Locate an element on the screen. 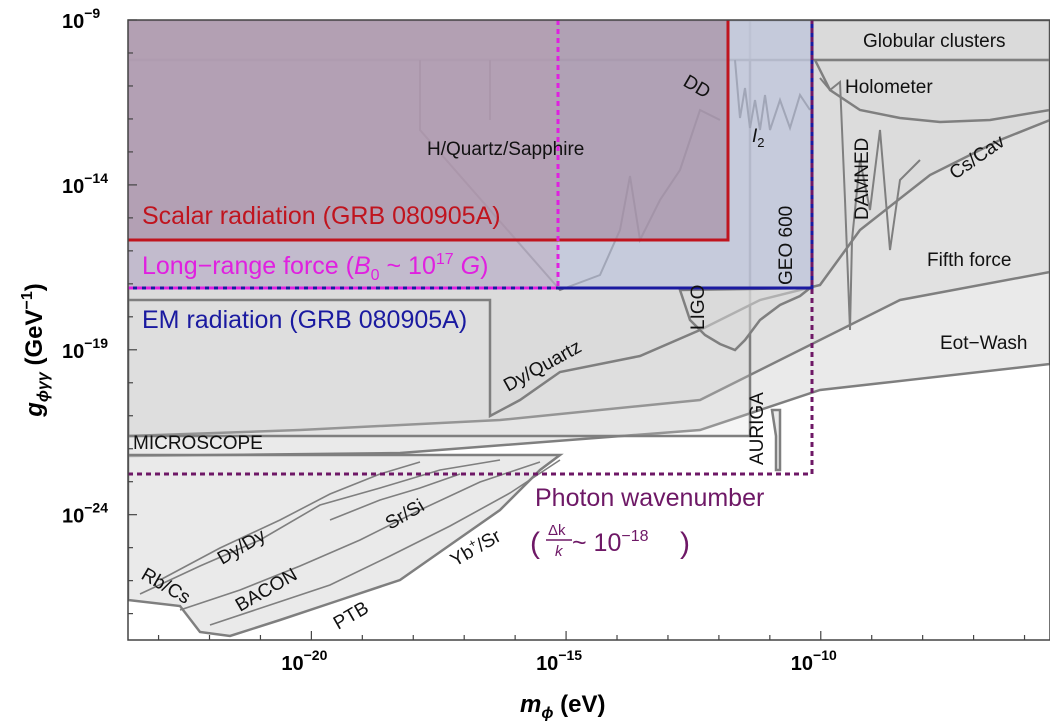 Image resolution: width=1050 pixels, height=721 pixels. label-fifth-force: Fifth force is located at coordinates (969, 260).